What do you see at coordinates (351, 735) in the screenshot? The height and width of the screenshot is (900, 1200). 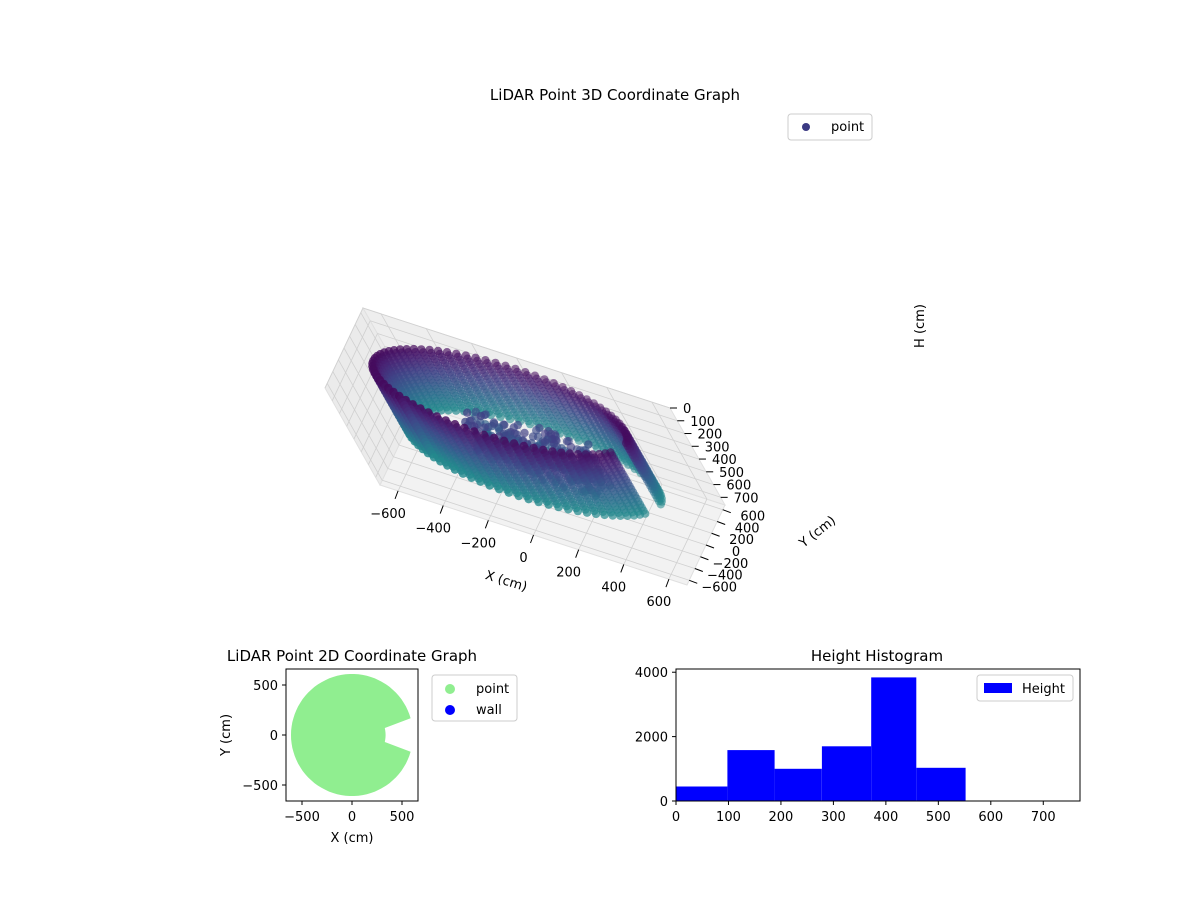 I see `point-disc` at bounding box center [351, 735].